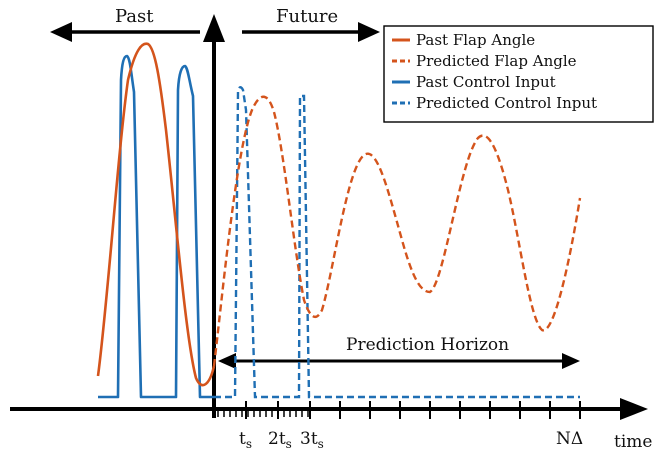  Describe the element at coordinates (475, 40) in the screenshot. I see `legend-label: Past Flap Angle` at that location.